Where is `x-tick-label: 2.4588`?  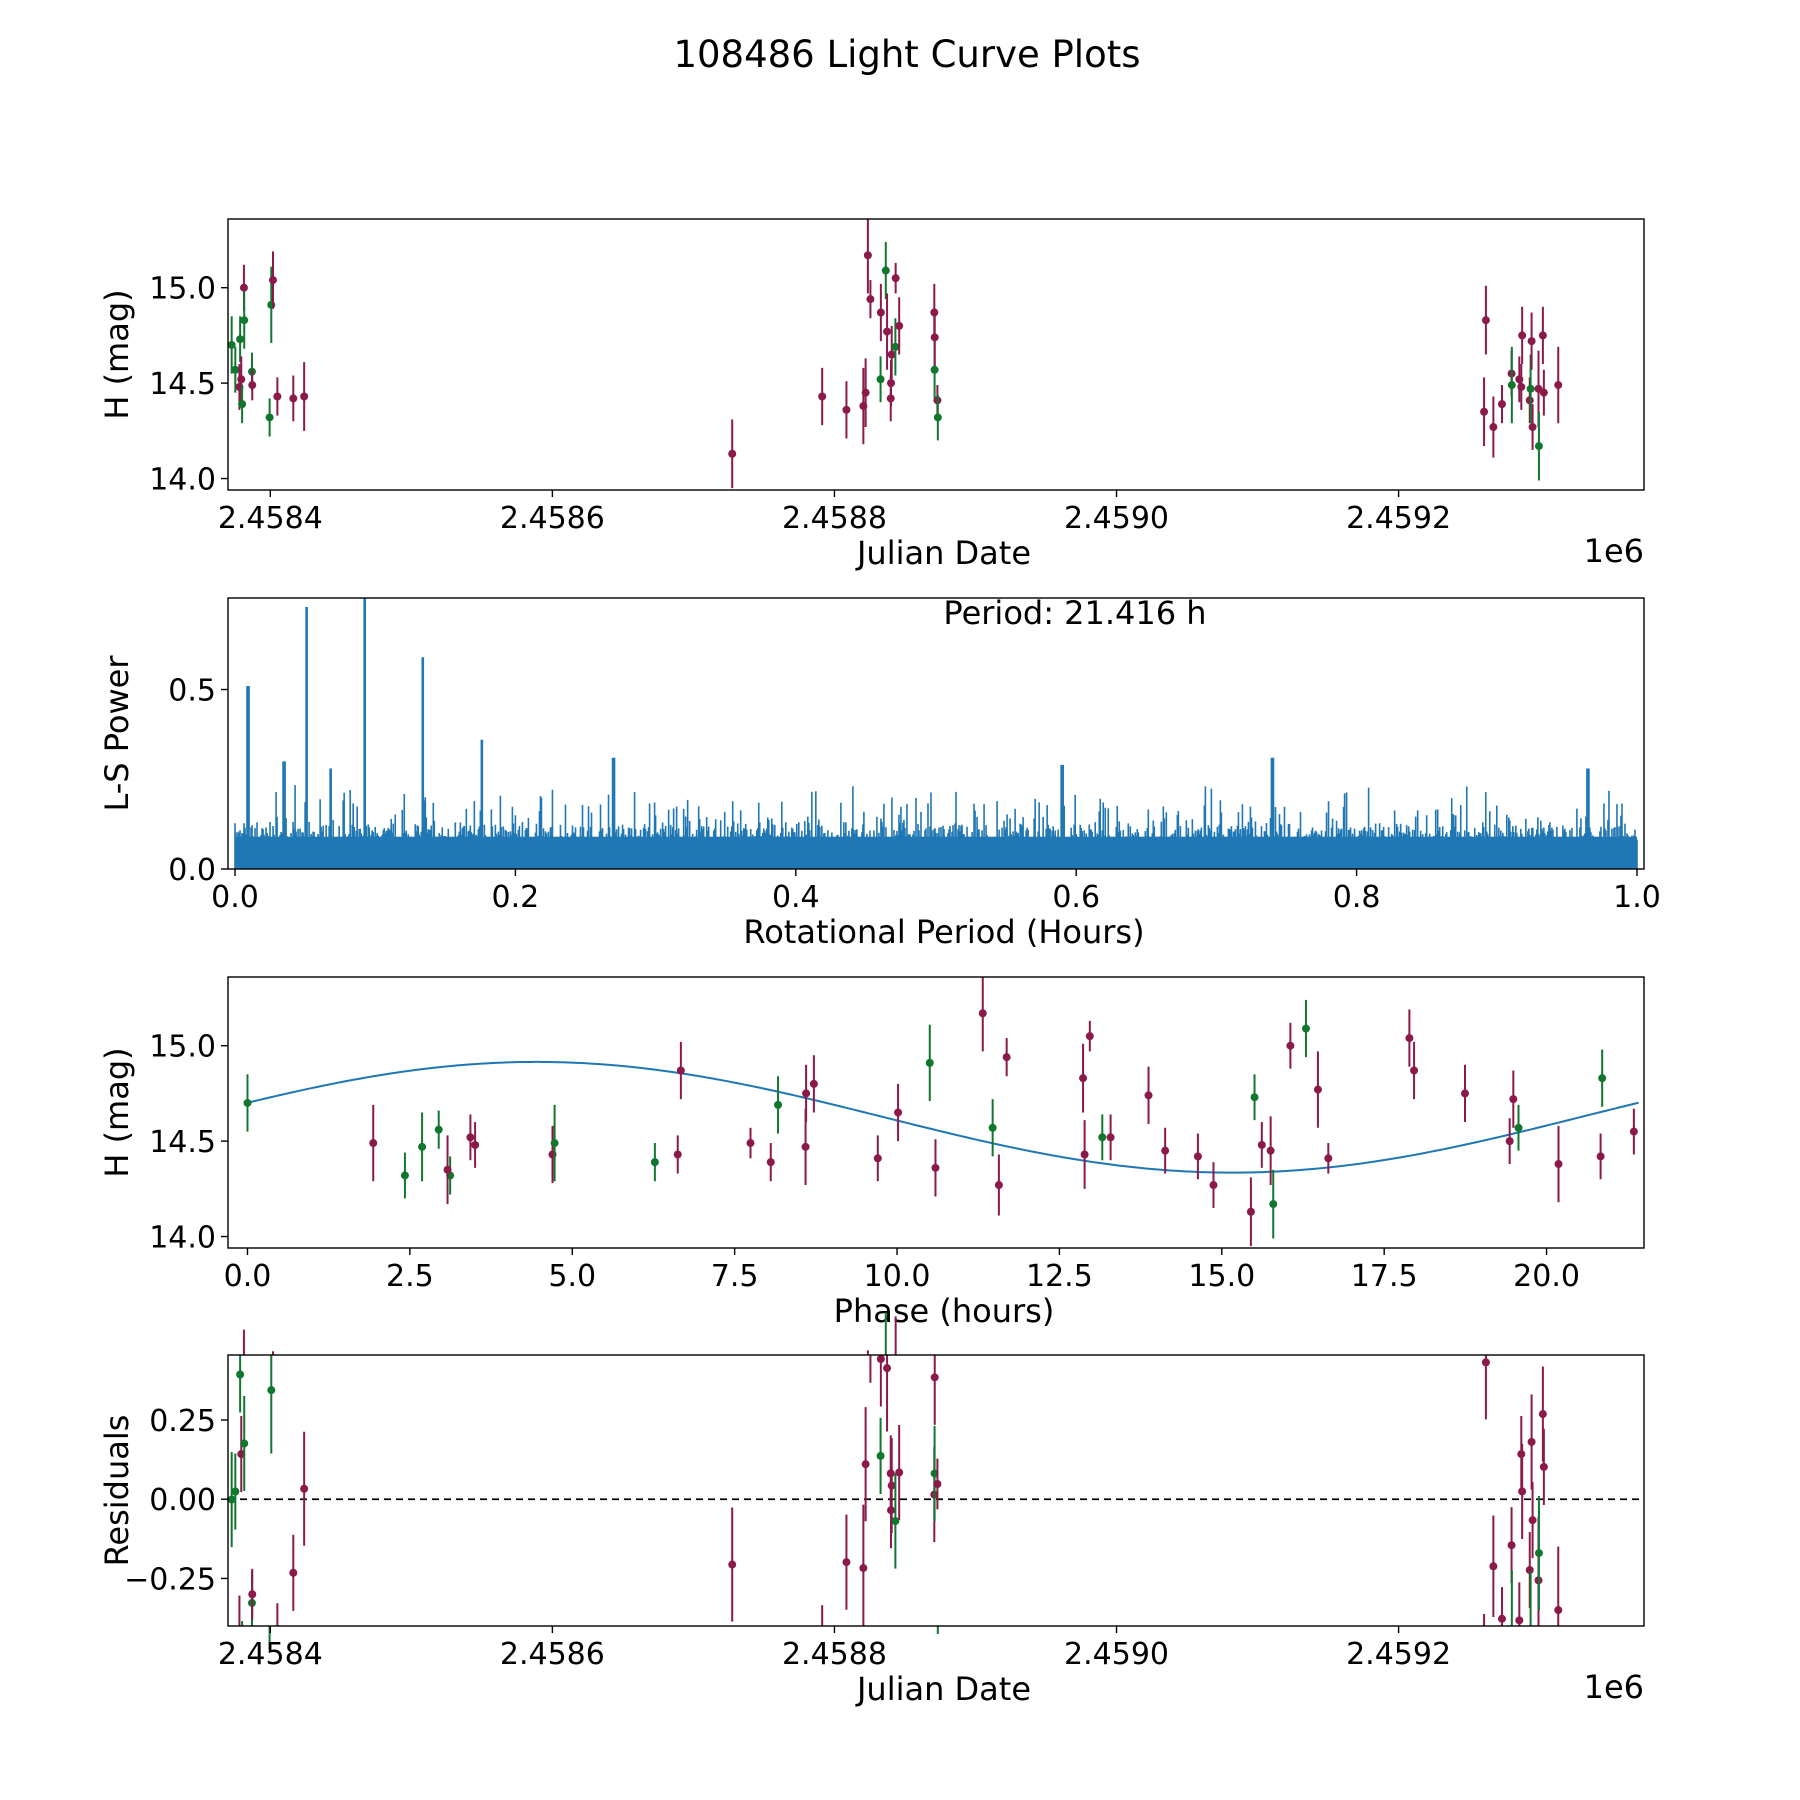
x-tick-label: 2.4588 is located at coordinates (834, 518).